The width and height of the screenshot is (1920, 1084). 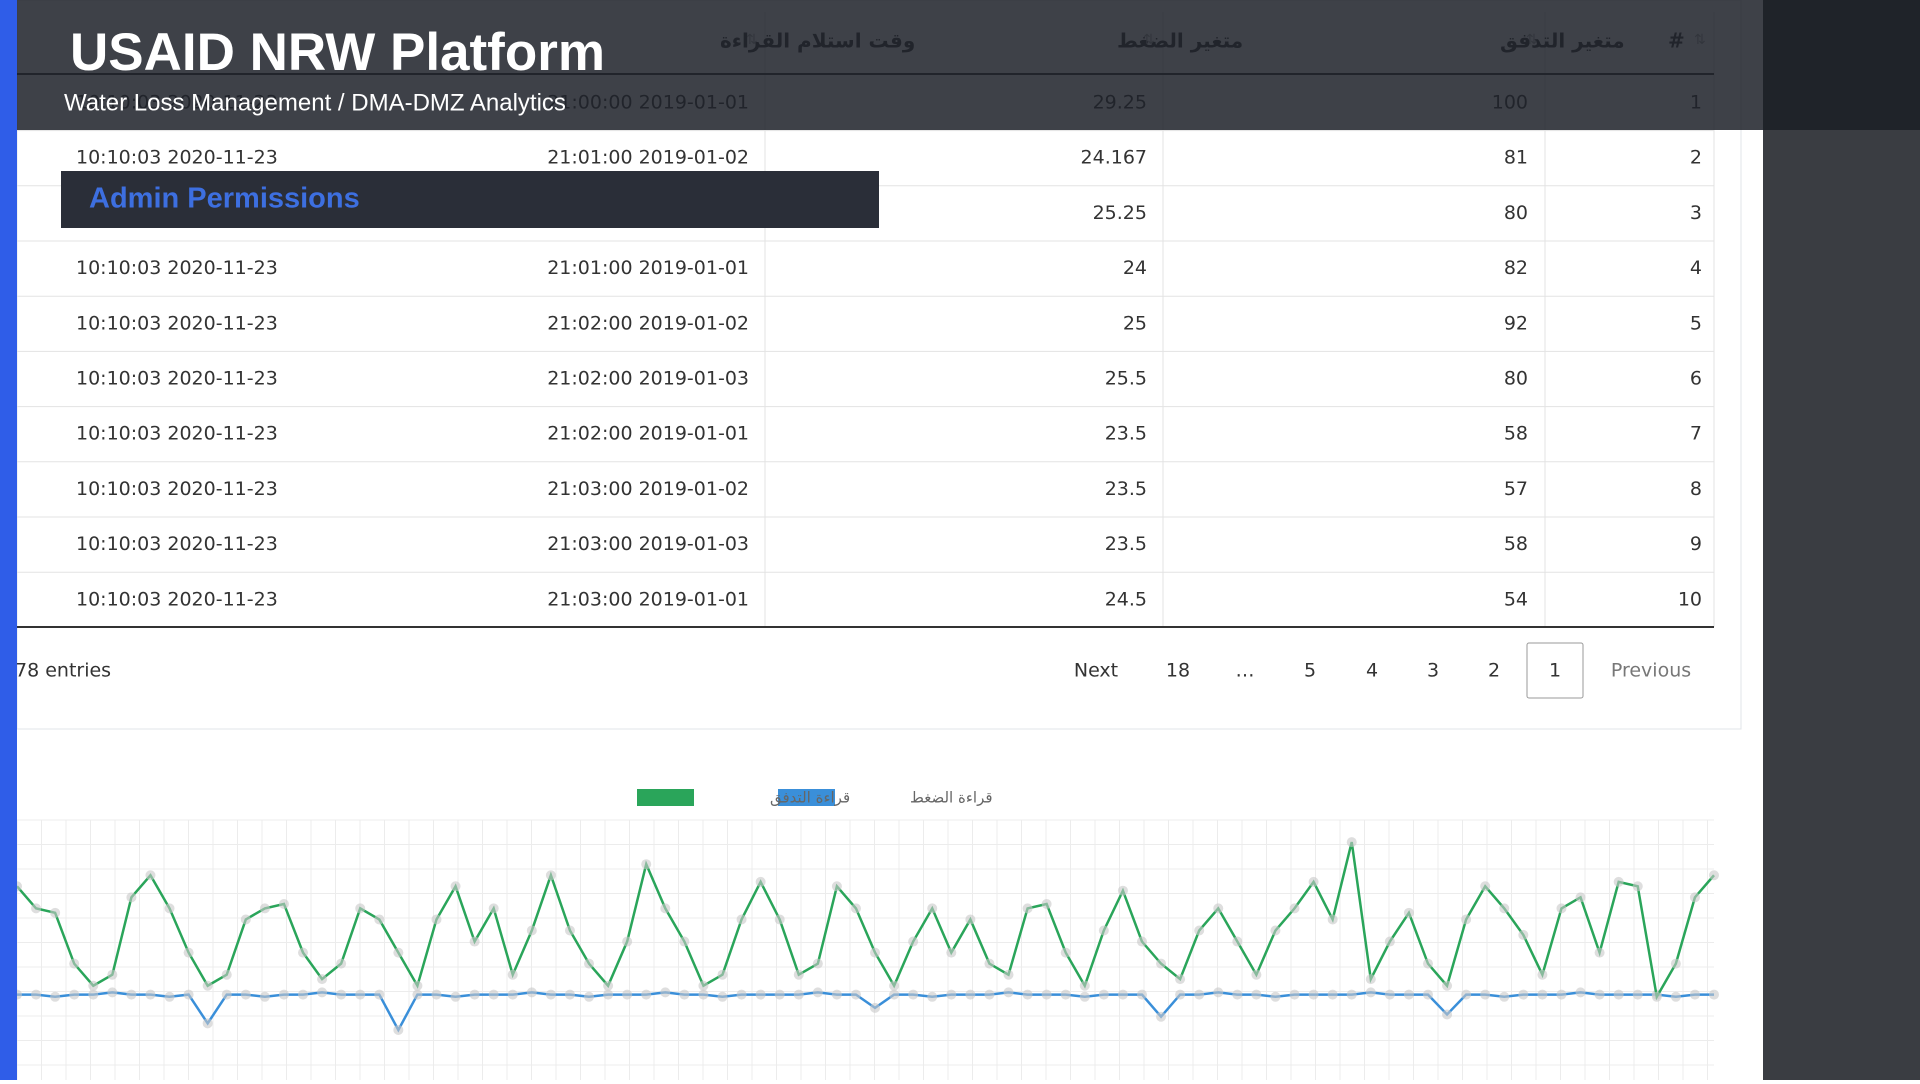 What do you see at coordinates (1696, 268) in the screenshot?
I see `table-cell: 4` at bounding box center [1696, 268].